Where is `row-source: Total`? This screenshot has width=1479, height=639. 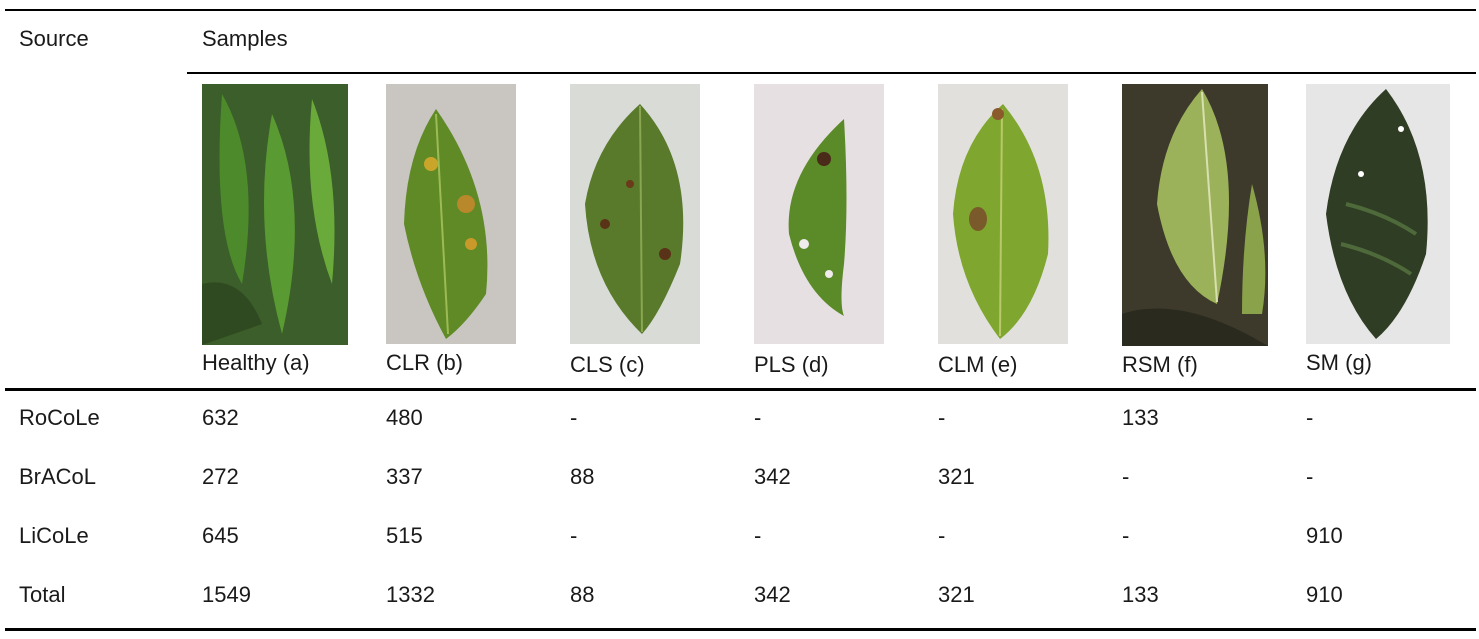
row-source: Total is located at coordinates (42, 594).